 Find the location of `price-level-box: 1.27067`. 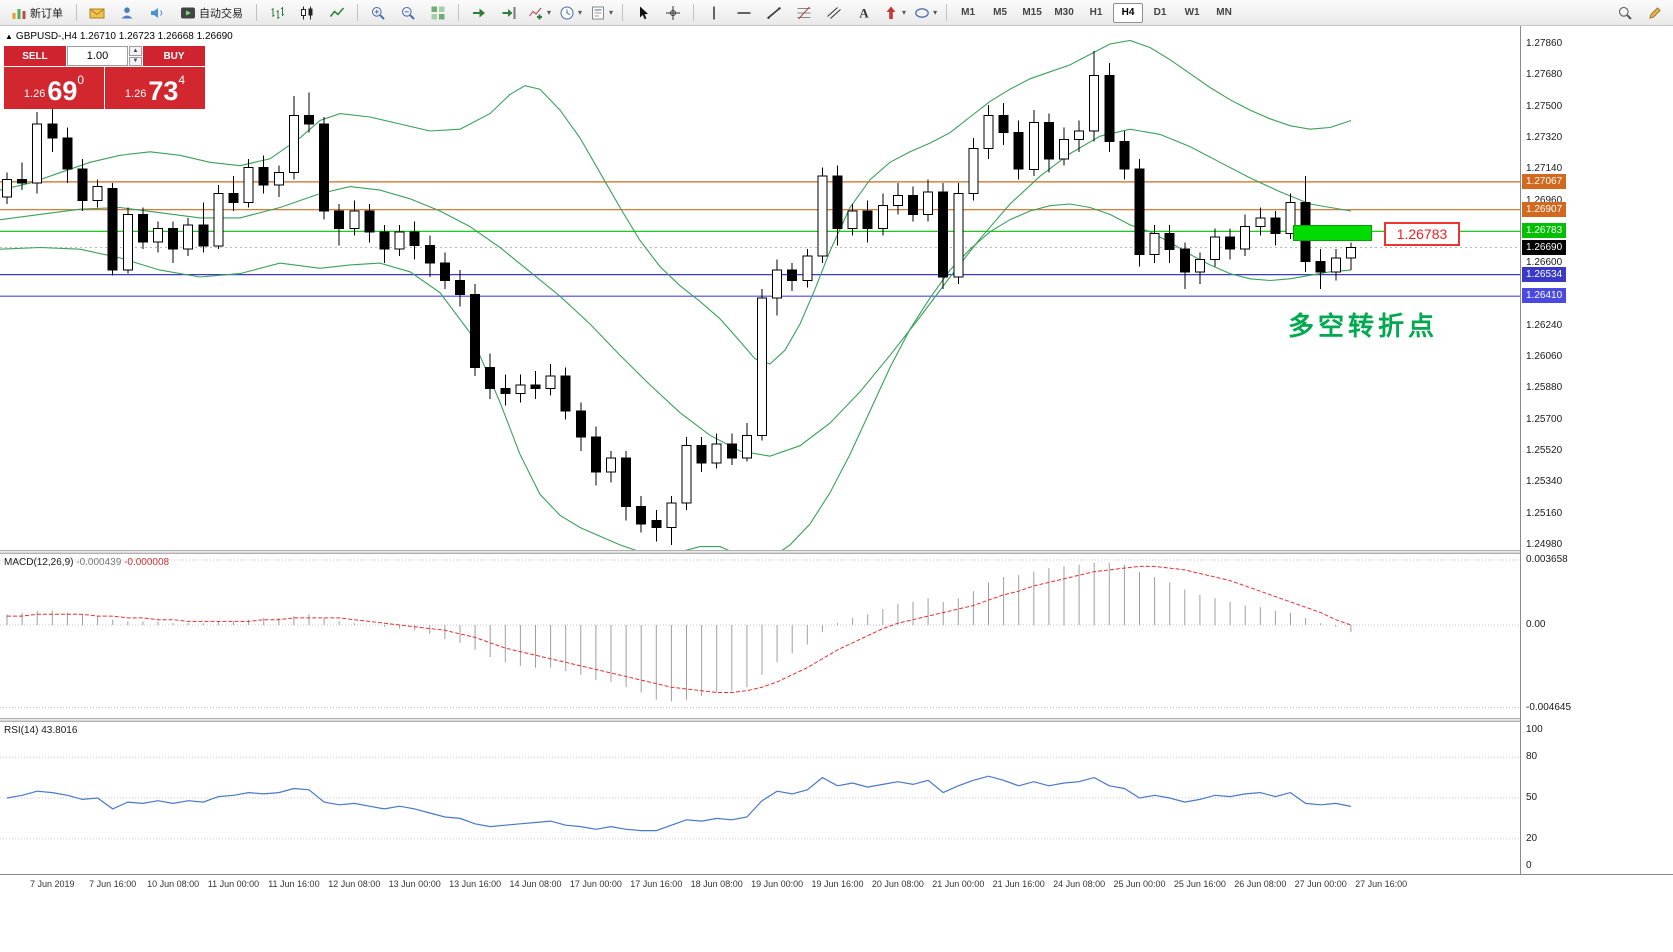

price-level-box: 1.27067 is located at coordinates (1544, 181).